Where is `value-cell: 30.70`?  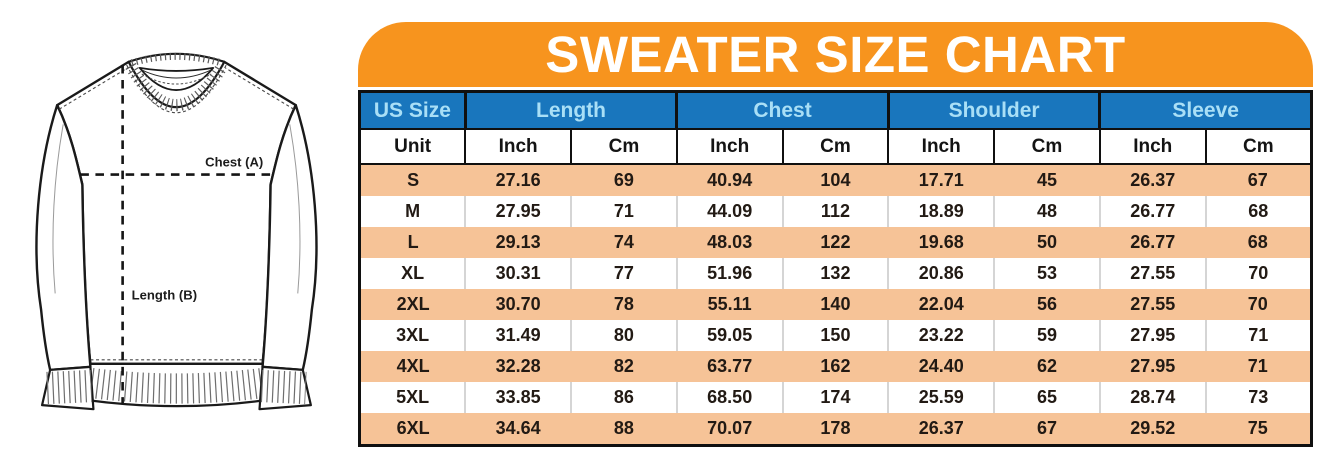 value-cell: 30.70 is located at coordinates (518, 304).